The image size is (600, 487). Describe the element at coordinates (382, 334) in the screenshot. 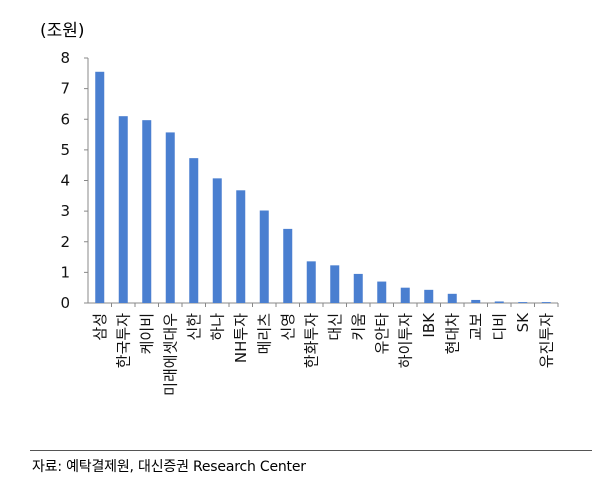

I see `x-tick-label: 유안타` at that location.